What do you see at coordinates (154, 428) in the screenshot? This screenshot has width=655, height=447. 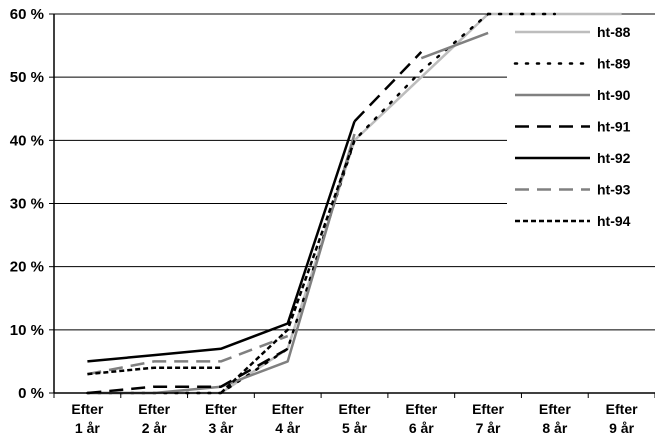 I see `x-tick-label-line2: 2 år` at bounding box center [154, 428].